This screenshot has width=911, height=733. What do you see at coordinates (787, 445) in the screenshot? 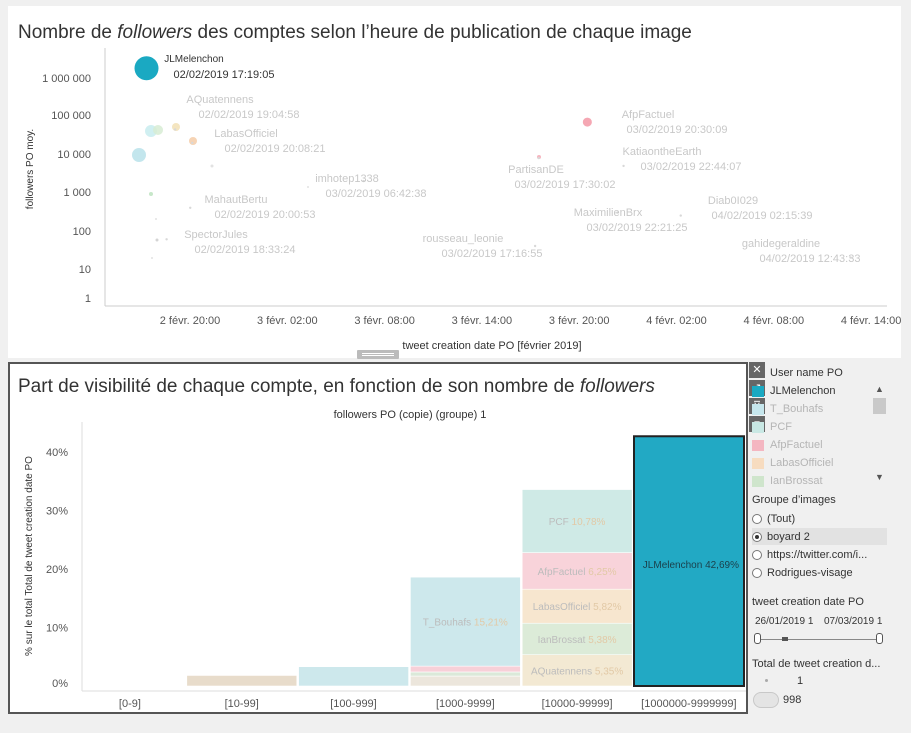
I see `legend-item: AfpFactuel` at bounding box center [787, 445].